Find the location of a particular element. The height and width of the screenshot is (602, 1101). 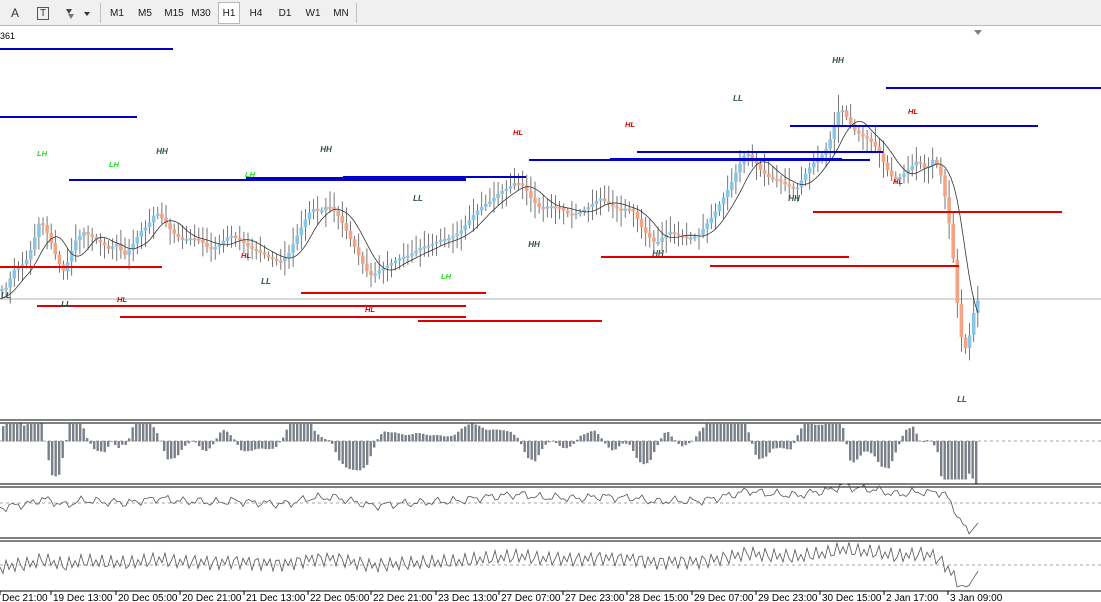

text-label-tool-button: T is located at coordinates (43, 13).